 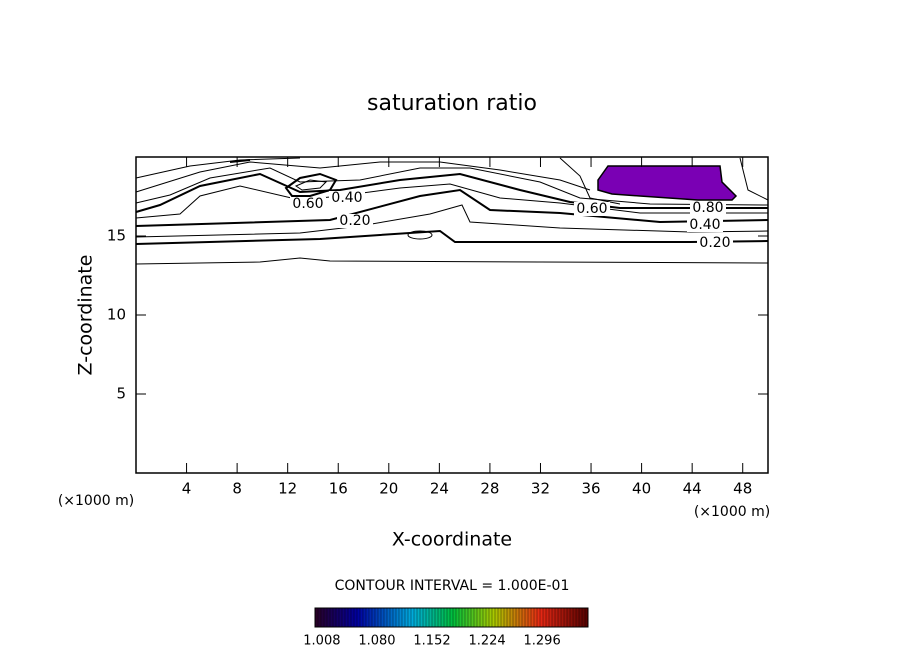 What do you see at coordinates (732, 512) in the screenshot?
I see `x-unit: (×1000 m)` at bounding box center [732, 512].